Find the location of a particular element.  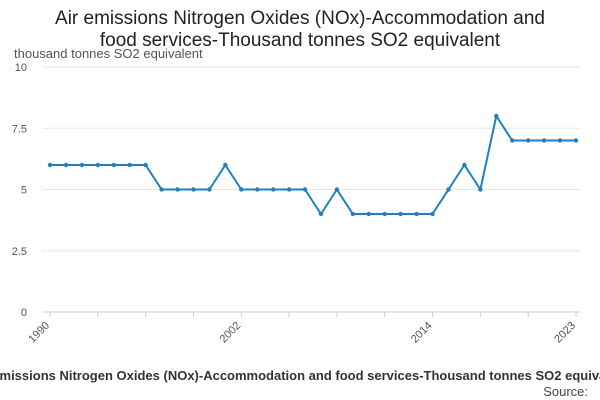

x-tick-label: 2023 is located at coordinates (565, 333).